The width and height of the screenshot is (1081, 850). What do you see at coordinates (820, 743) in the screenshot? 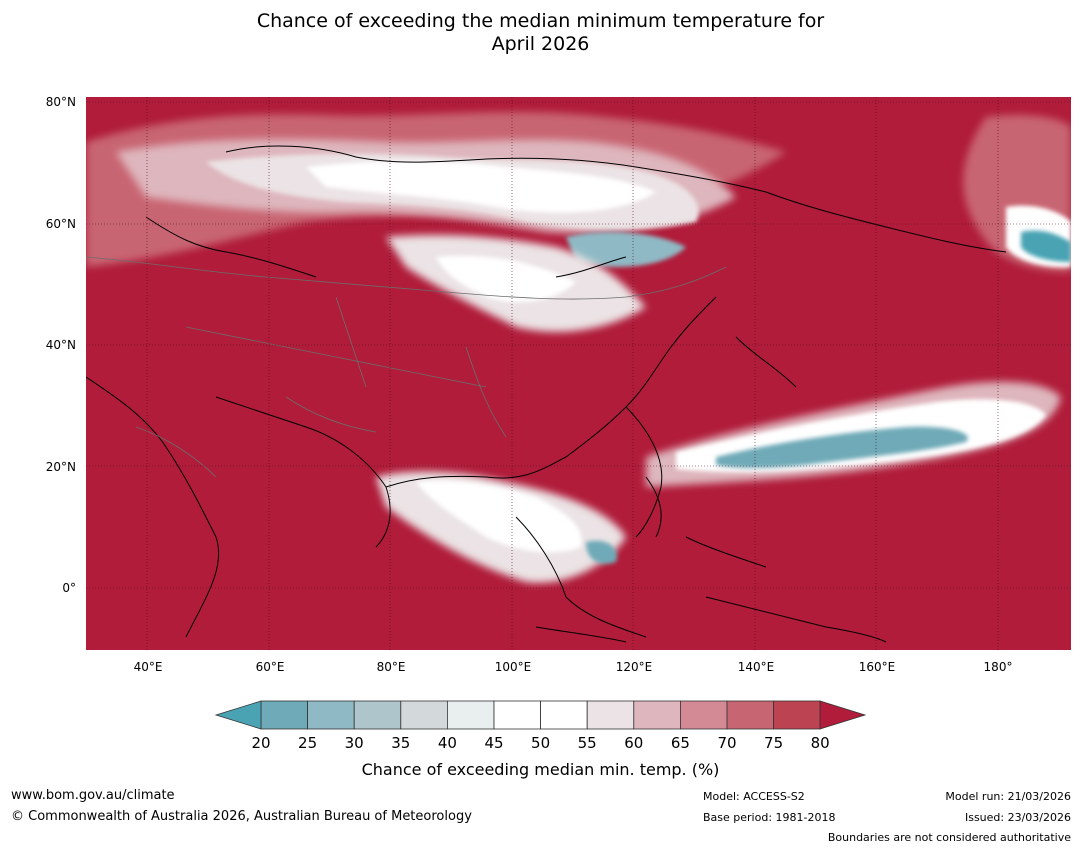
I see `colorbar-tick-label: 80` at bounding box center [820, 743].